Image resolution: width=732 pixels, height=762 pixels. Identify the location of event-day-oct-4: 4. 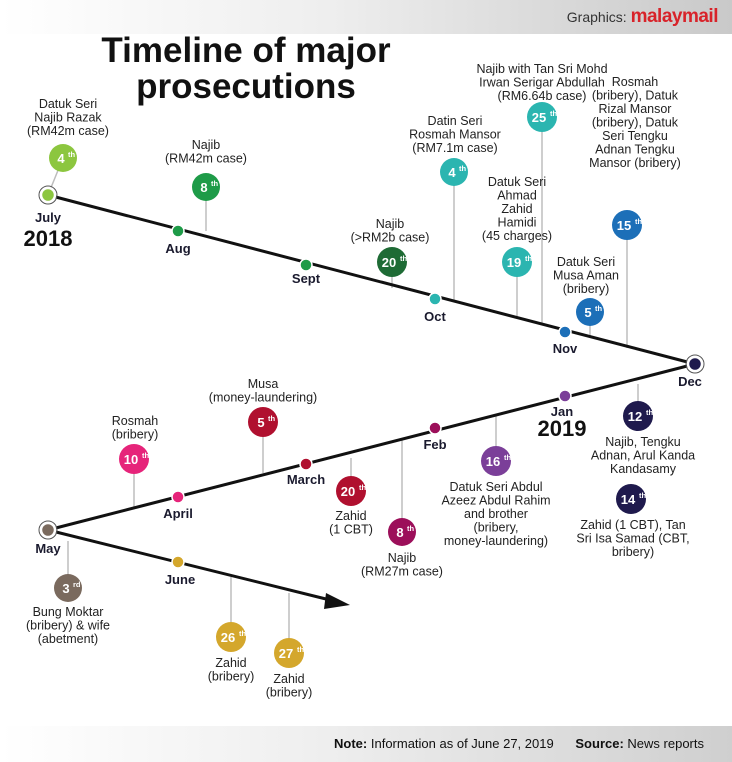
(452, 172).